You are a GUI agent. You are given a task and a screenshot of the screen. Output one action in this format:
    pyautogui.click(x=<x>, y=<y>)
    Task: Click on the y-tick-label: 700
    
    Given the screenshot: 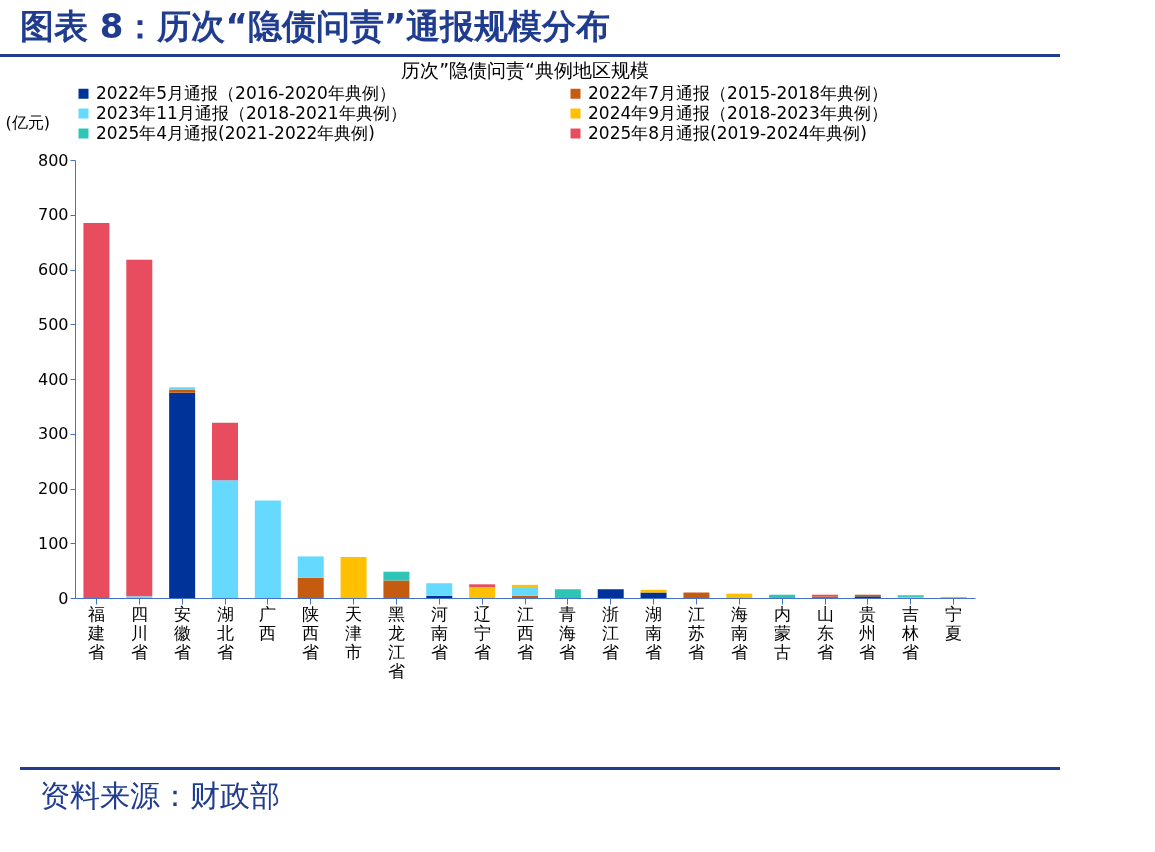 What is the action you would take?
    pyautogui.click(x=53, y=215)
    